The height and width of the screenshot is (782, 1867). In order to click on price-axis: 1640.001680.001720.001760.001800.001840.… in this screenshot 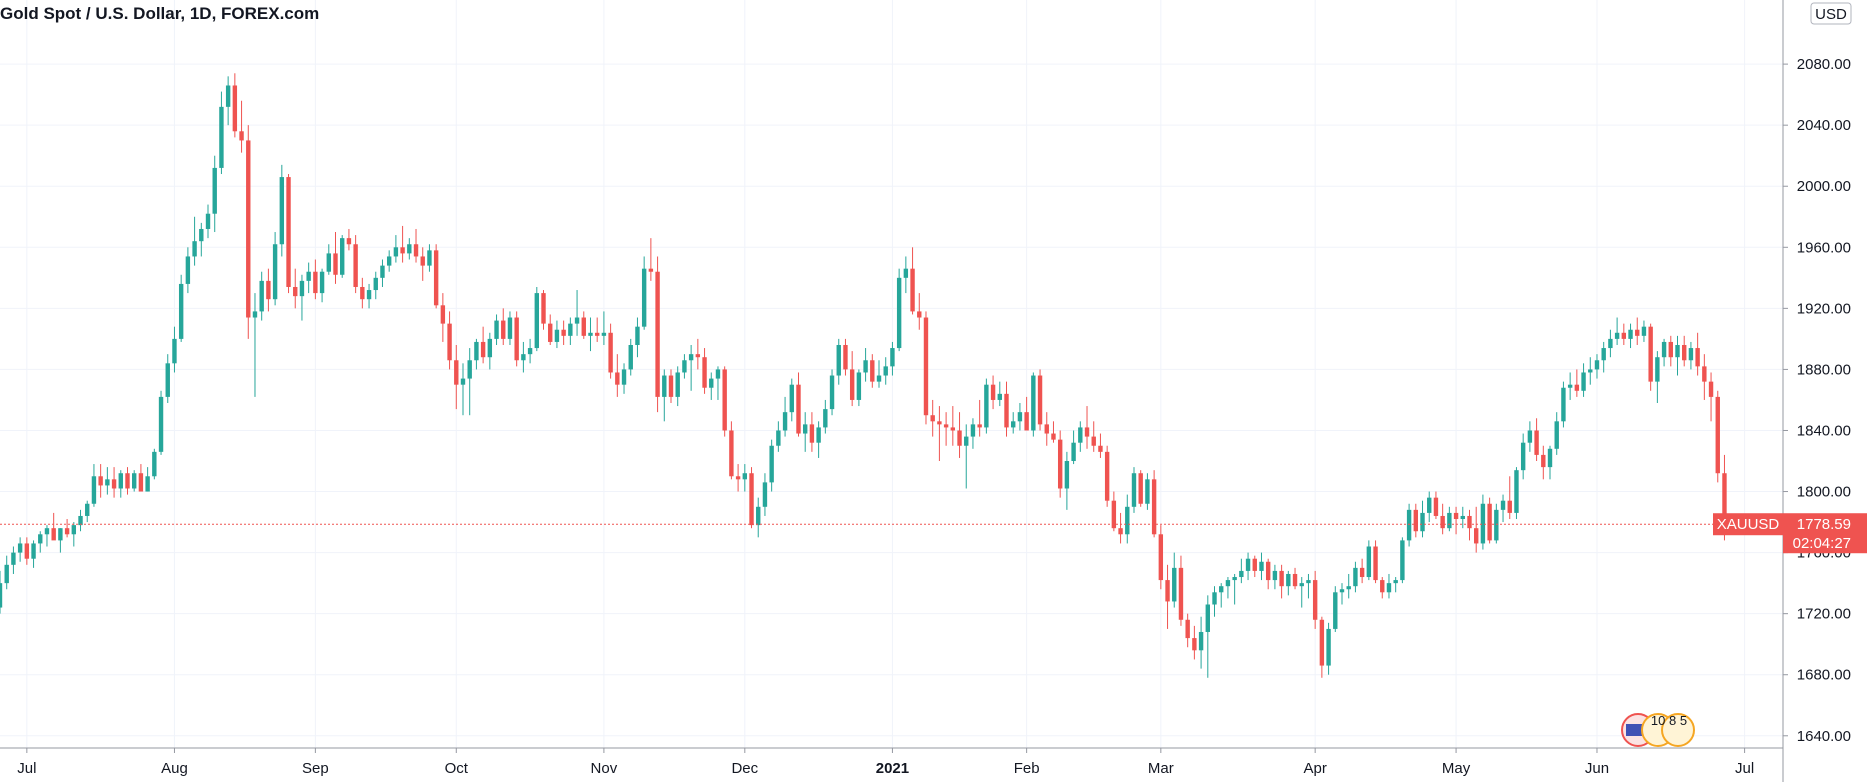, I will do `click(1817, 400)`.